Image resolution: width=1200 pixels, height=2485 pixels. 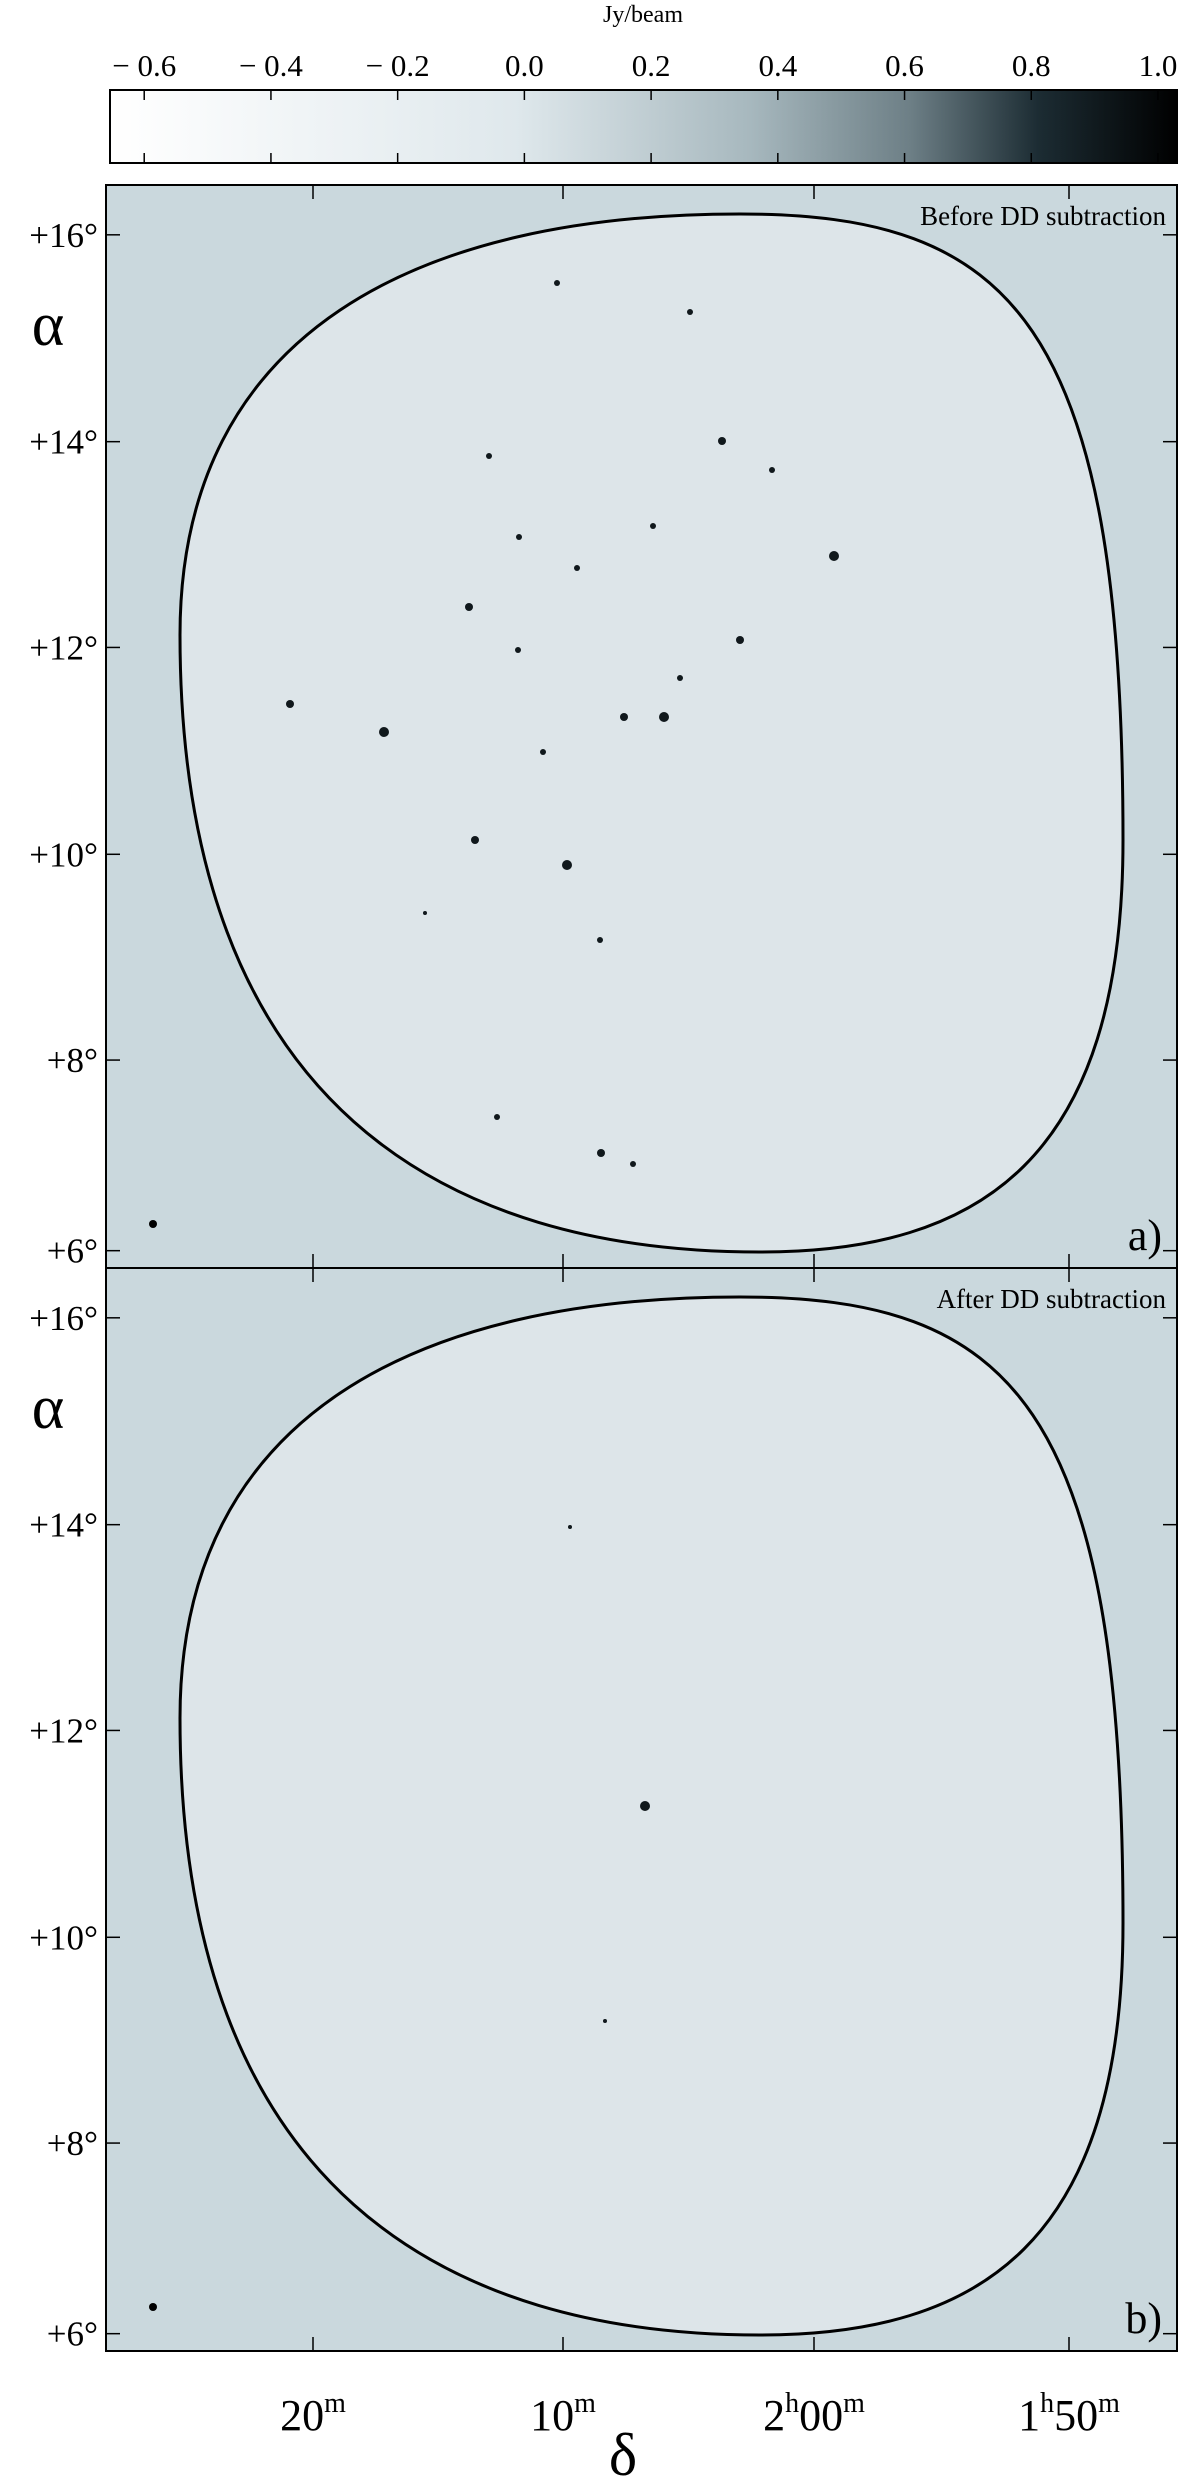 What do you see at coordinates (1043, 216) in the screenshot?
I see `panel-title: Before DD subtraction` at bounding box center [1043, 216].